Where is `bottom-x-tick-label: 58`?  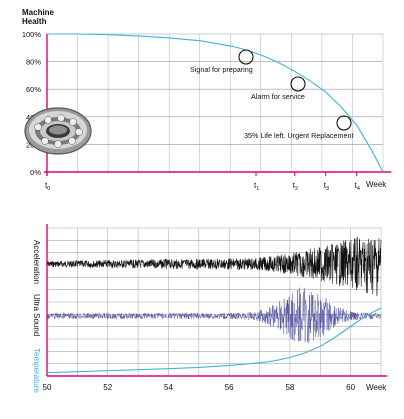 bottom-x-tick-label: 58 is located at coordinates (289, 387).